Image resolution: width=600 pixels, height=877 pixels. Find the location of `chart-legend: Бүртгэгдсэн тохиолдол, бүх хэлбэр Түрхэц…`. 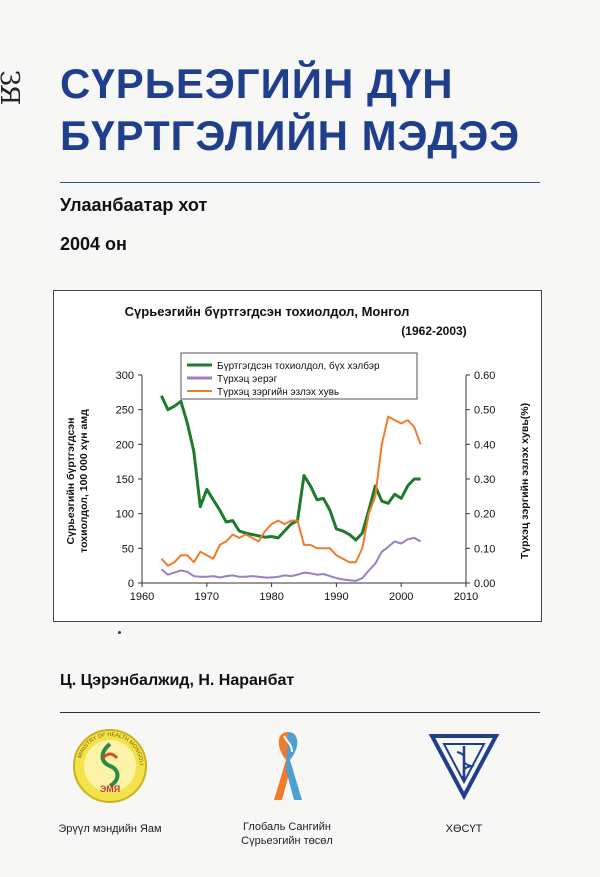

chart-legend: Бүртгэгдсэн тохиолдол, бүх хэлбэр Түрхэц… is located at coordinates (299, 376).